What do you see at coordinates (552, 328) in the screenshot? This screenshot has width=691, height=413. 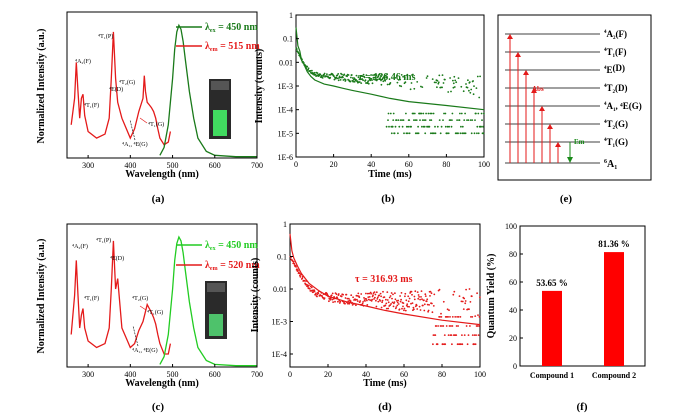 I see `panel-f-bar` at bounding box center [552, 328].